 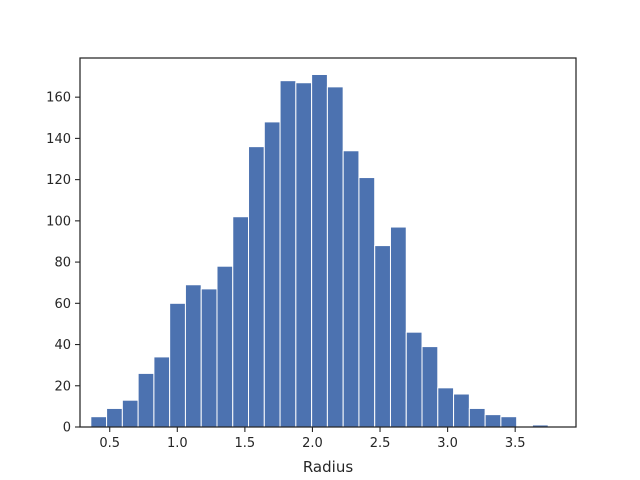 I want to click on x-tick-label: 1.5, so click(x=245, y=443).